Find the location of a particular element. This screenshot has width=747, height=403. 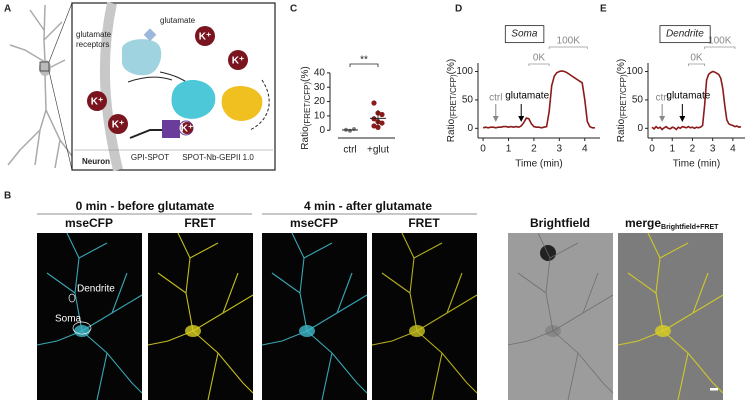

channel-label: mergeBrightfield+FRET is located at coordinates (672, 223).